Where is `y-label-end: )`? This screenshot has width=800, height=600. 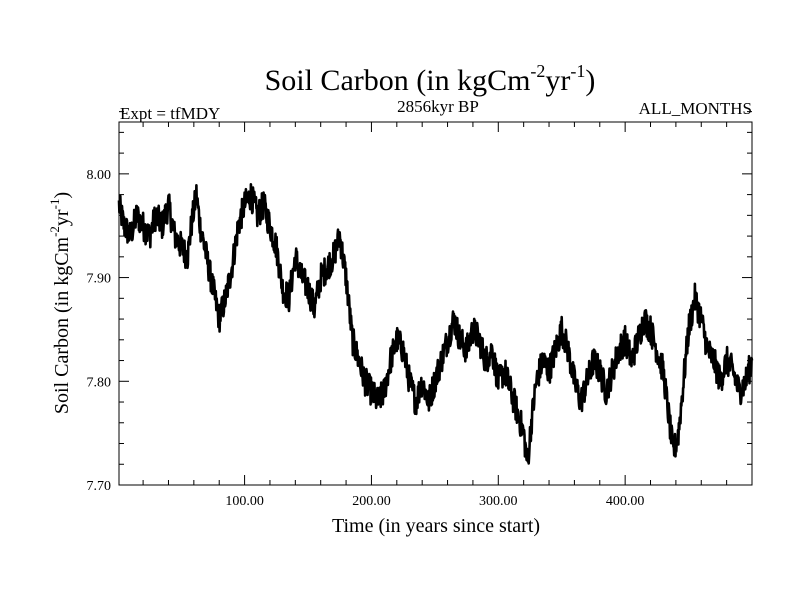 y-label-end: ) is located at coordinates (62, 195).